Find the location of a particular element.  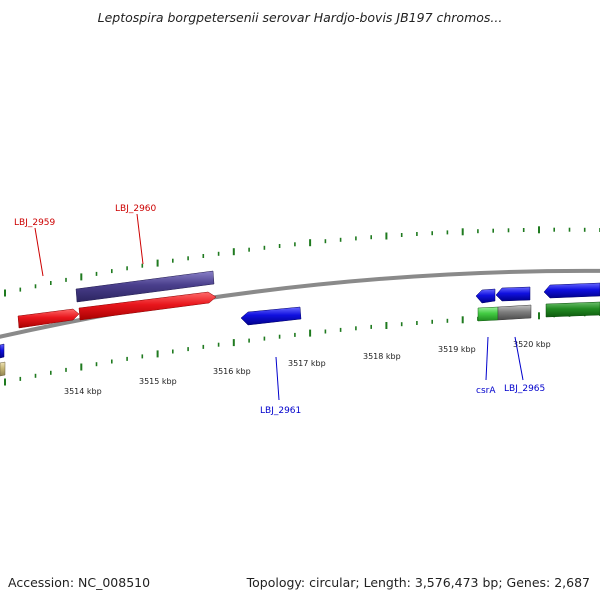

scale-label: 3518 kbp is located at coordinates (382, 356).